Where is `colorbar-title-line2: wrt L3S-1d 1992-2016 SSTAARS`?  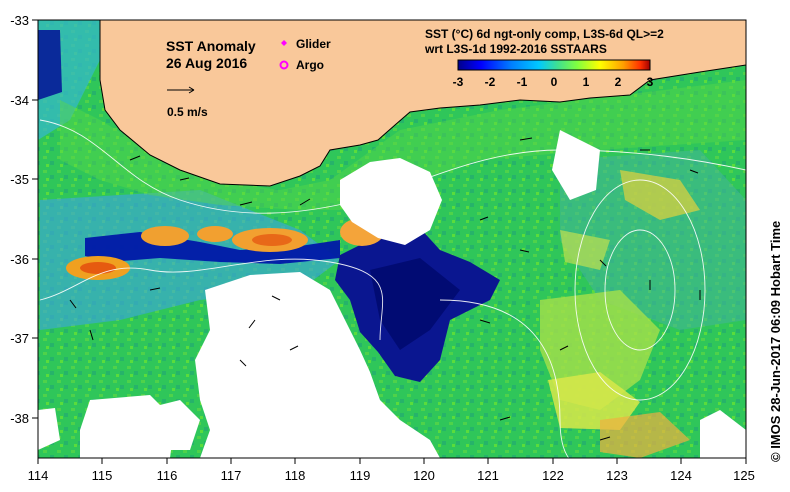
colorbar-title-line2: wrt L3S-1d 1992-2016 SSTAARS is located at coordinates (515, 49).